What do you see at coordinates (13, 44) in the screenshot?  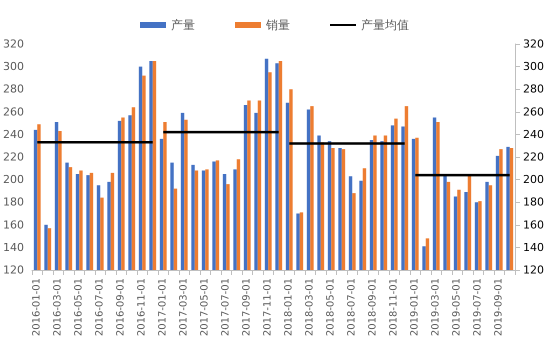 I see `y-tick-label: 320` at bounding box center [13, 44].